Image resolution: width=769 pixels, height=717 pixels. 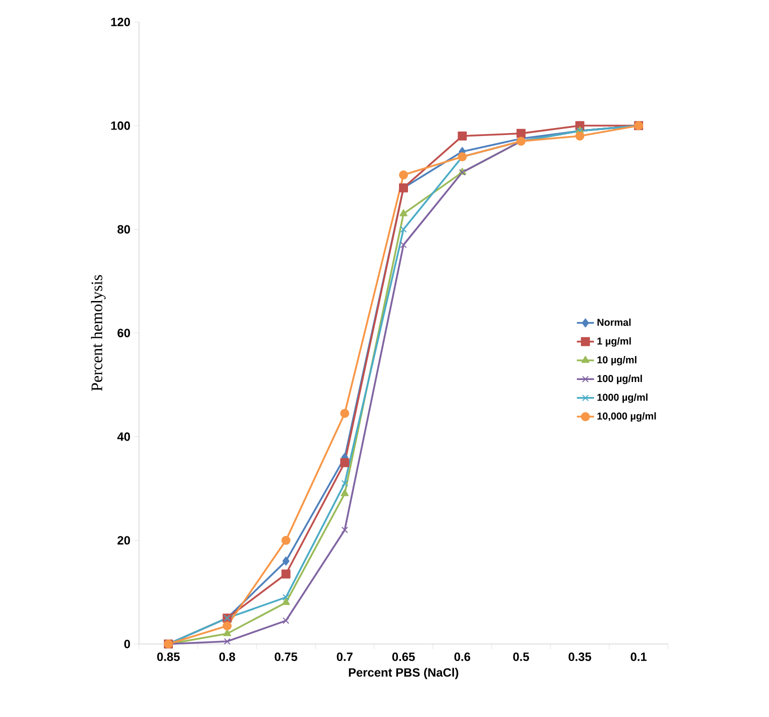 What do you see at coordinates (124, 333) in the screenshot?
I see `y-tick-label: 60` at bounding box center [124, 333].